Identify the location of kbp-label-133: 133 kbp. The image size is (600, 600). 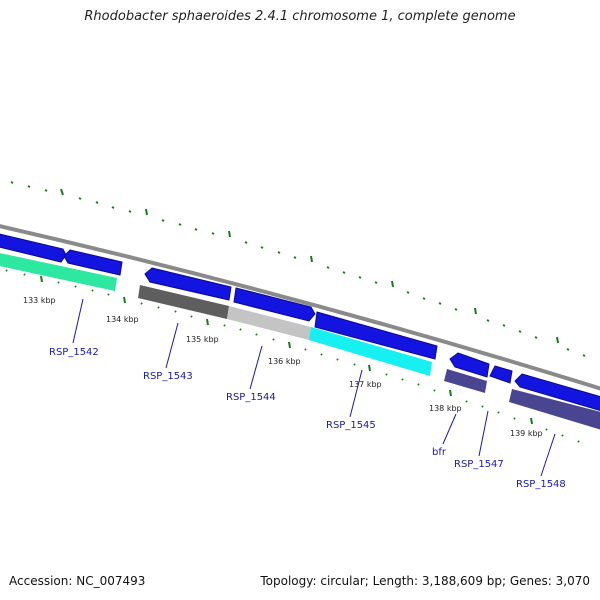
(39, 300).